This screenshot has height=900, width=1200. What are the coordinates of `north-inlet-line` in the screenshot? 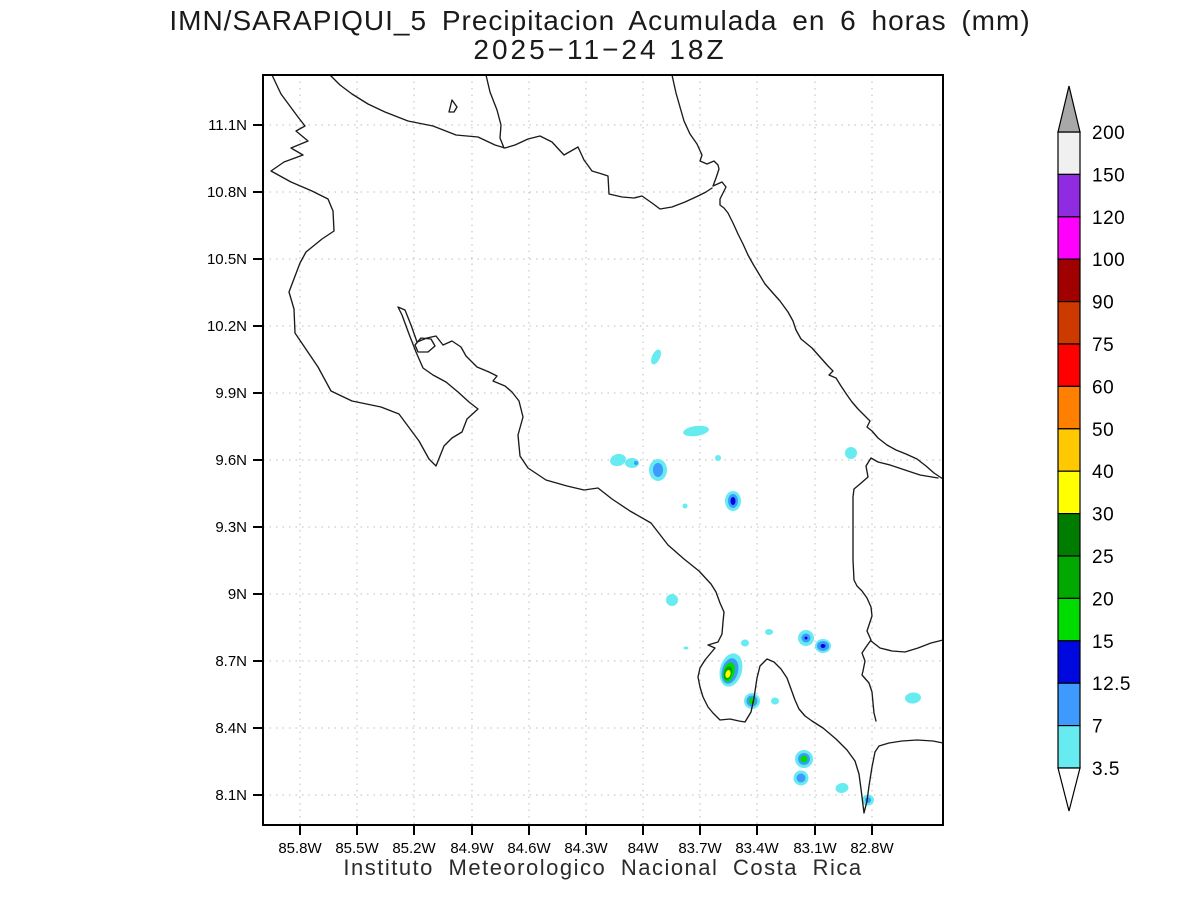 It's located at (495, 111).